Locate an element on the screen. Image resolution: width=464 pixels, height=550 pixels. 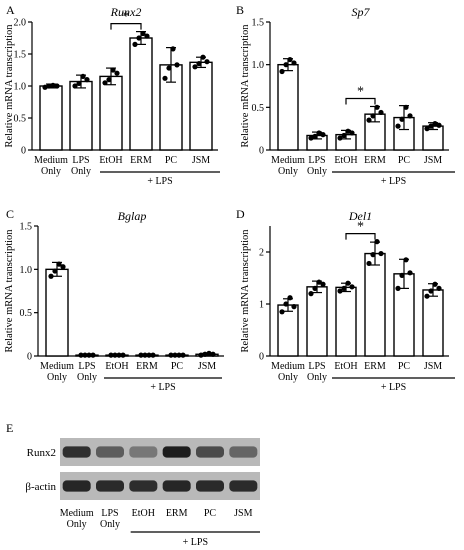
x-tick-label: EtOH is located at coordinates (345, 366).